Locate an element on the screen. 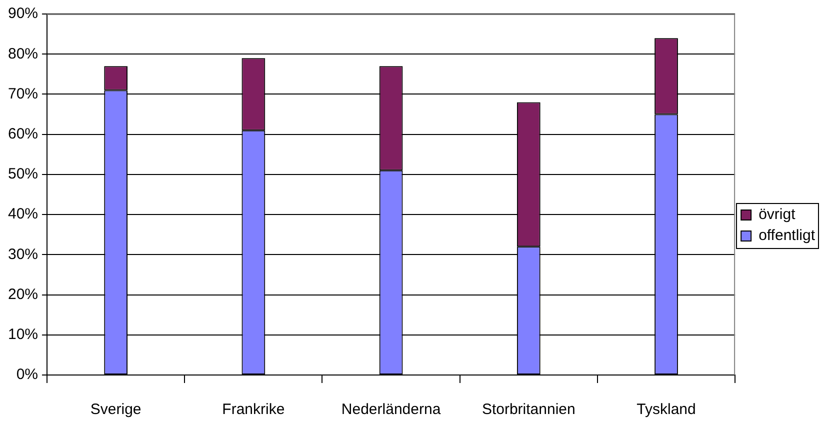 This screenshot has width=825, height=437. y-tick-label: 20% is located at coordinates (23, 294).